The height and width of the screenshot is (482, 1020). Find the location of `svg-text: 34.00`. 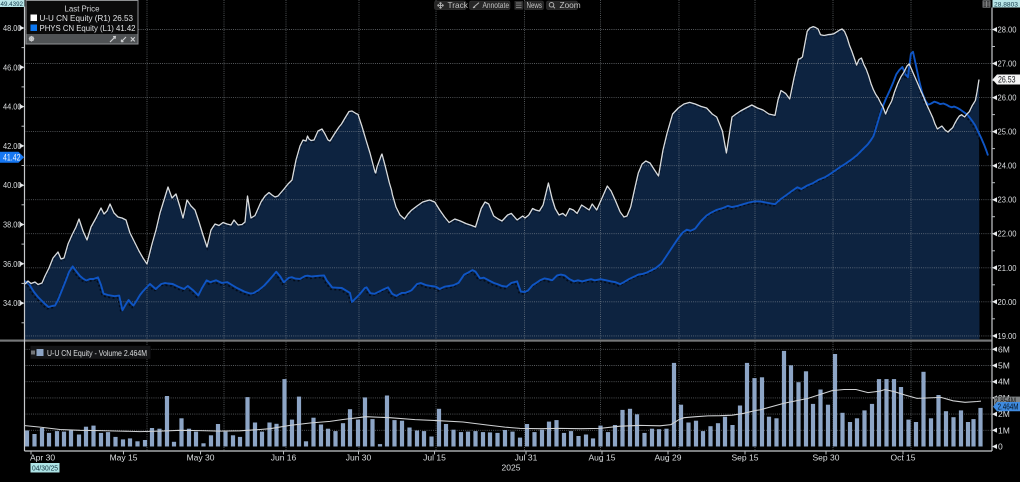

svg-text: 34.00 is located at coordinates (12, 303).